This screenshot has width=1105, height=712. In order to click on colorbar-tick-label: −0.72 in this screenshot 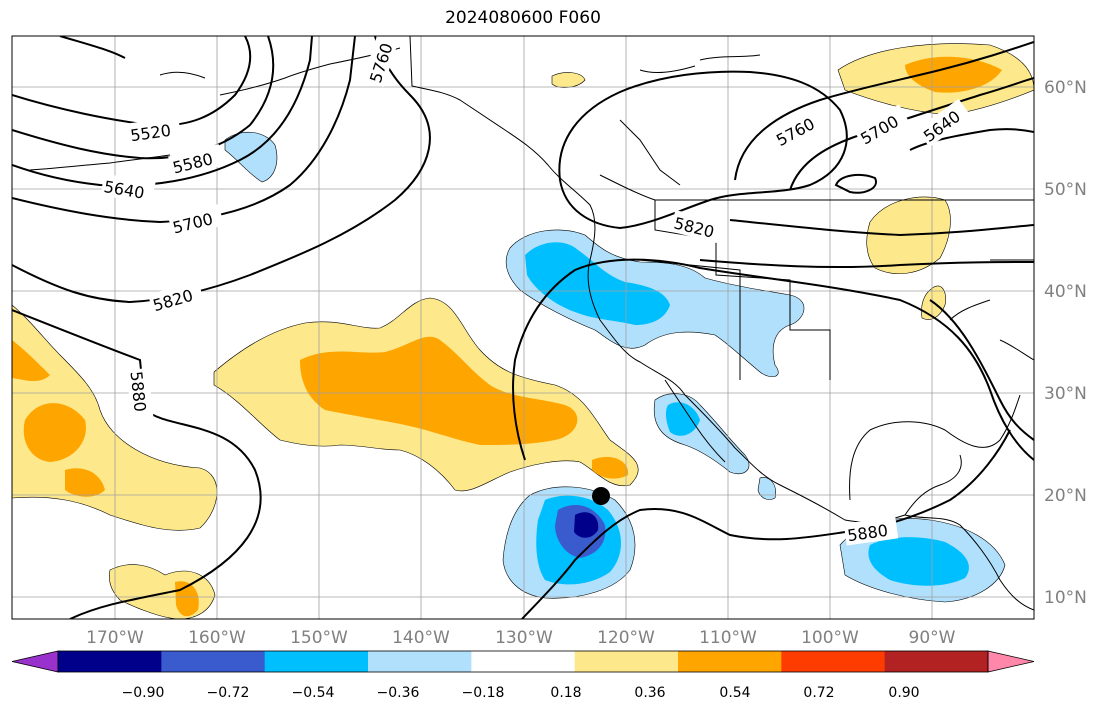, I will do `click(228, 693)`.